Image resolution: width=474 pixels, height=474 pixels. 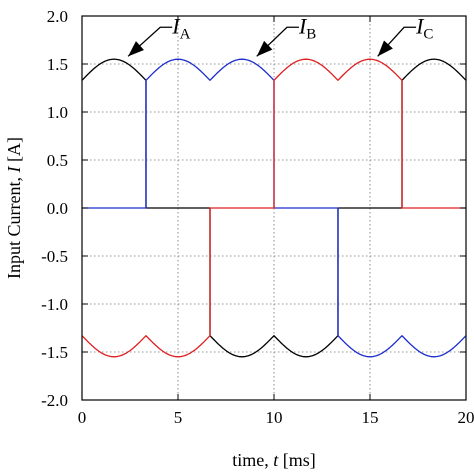 What do you see at coordinates (385, 48) in the screenshot?
I see `annotation-arrowhead-IC` at bounding box center [385, 48].